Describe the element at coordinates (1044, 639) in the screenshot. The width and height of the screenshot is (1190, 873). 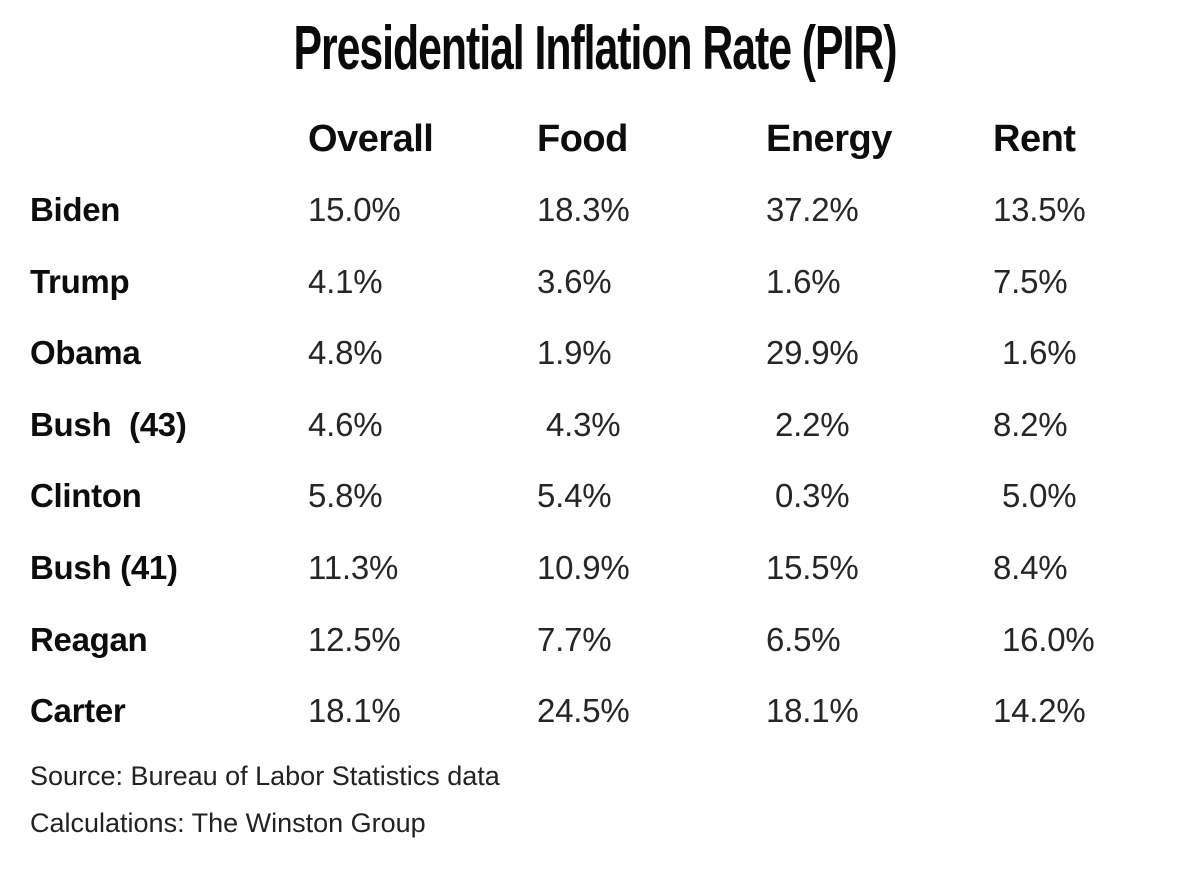
I see `value-cell: 16.0%` at that location.